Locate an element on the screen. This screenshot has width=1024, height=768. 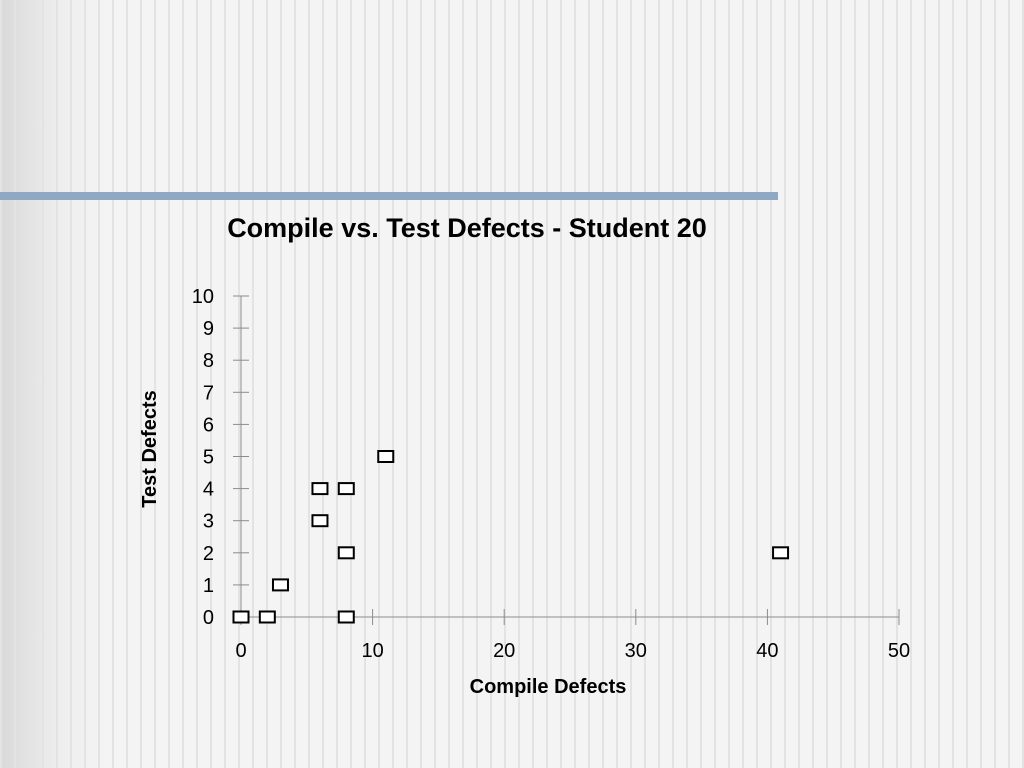
y-tick-label: 1 is located at coordinates (208, 586).